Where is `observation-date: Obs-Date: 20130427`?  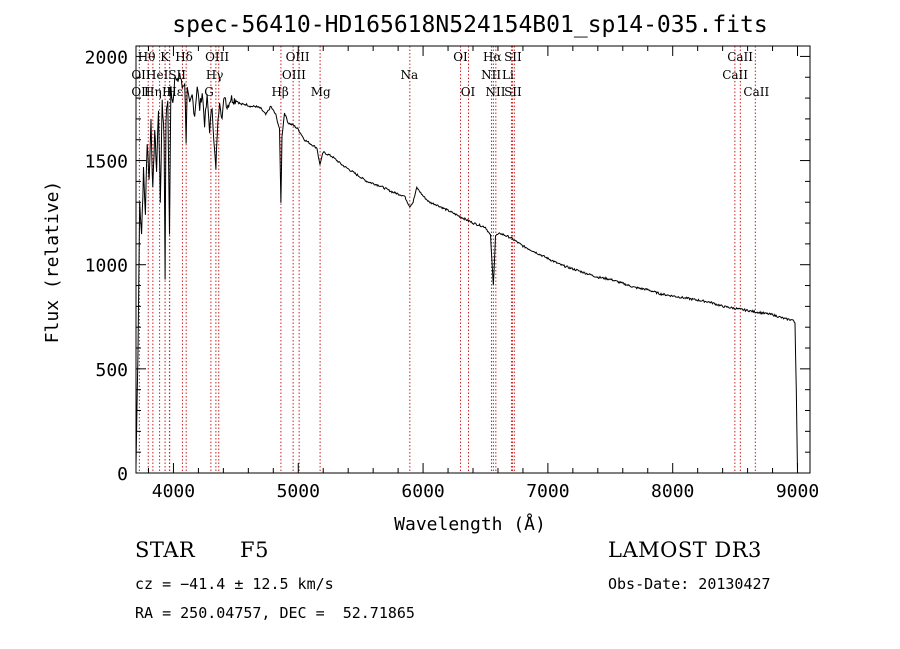
observation-date: Obs-Date: 20130427 is located at coordinates (689, 584).